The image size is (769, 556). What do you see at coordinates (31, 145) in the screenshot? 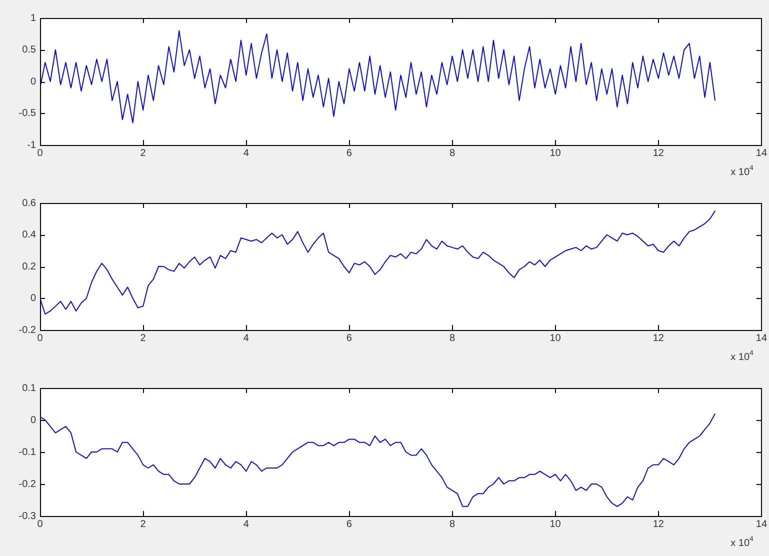
I see `y-tick-label: -1` at bounding box center [31, 145].